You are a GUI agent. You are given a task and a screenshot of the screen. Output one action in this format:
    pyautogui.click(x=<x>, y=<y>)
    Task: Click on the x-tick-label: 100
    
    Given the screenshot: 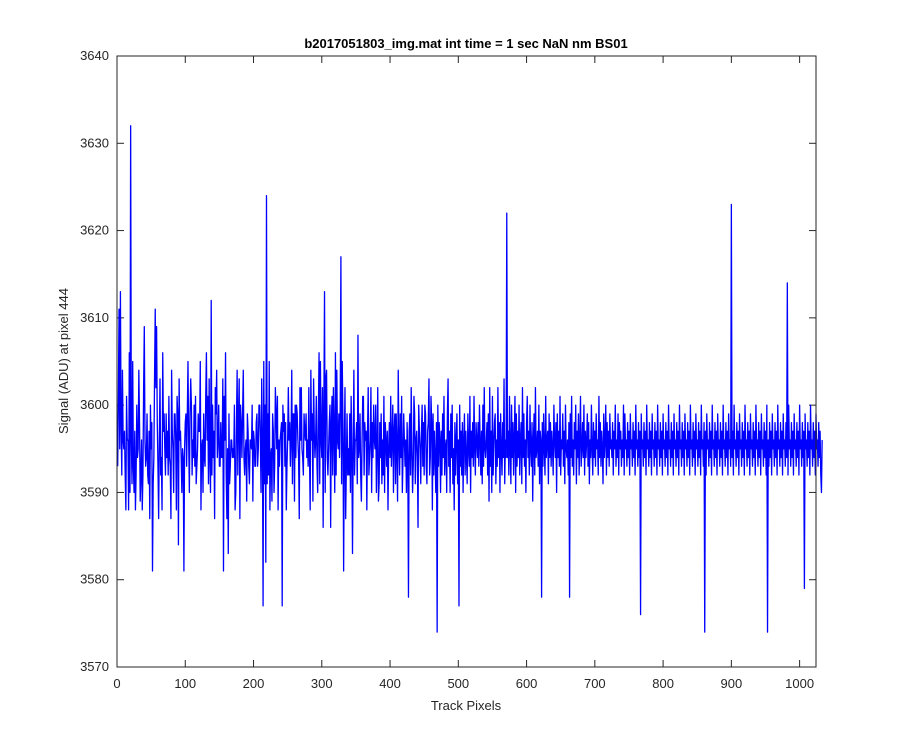 What is the action you would take?
    pyautogui.click(x=185, y=683)
    